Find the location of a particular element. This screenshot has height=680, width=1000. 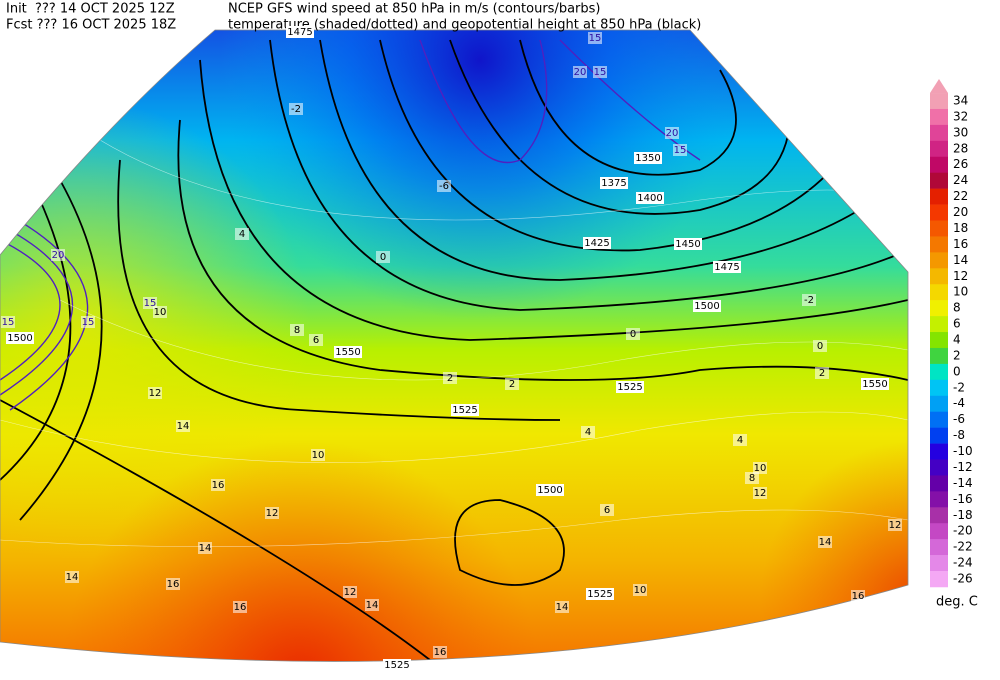

colorbar-label: 34 is located at coordinates (960, 101).